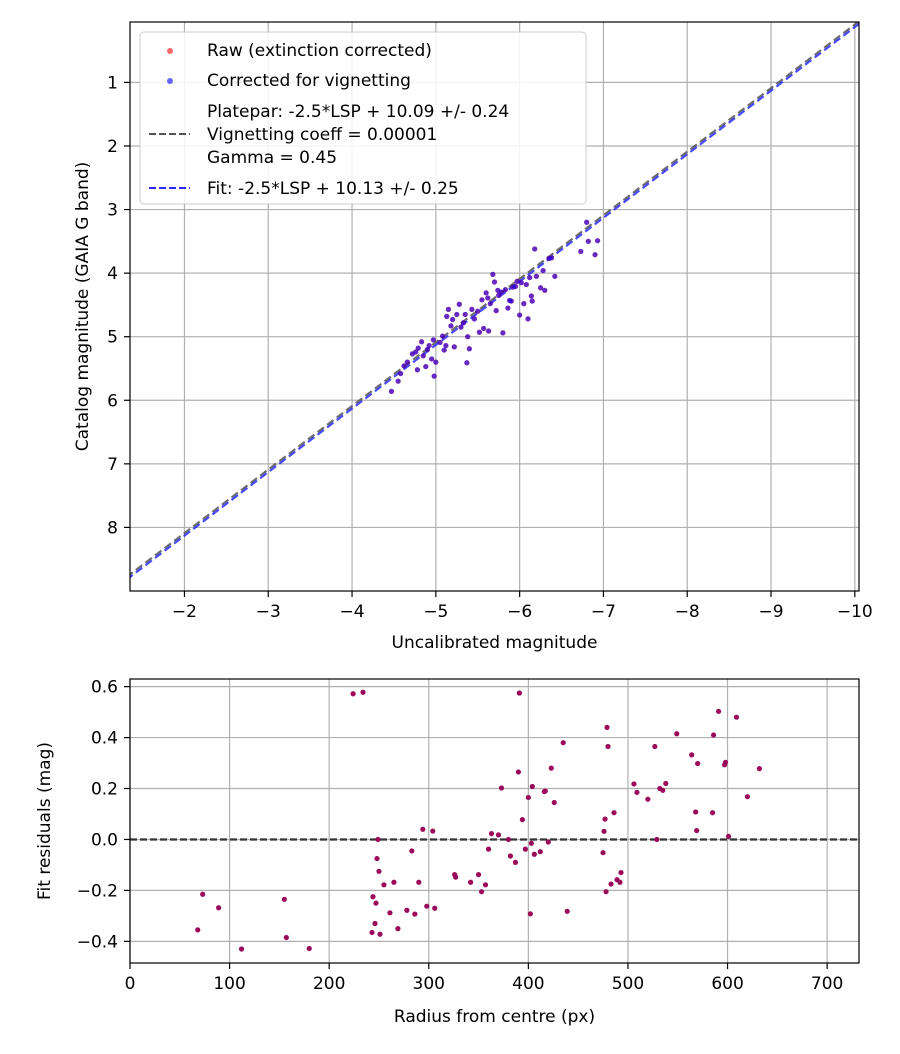 This screenshot has width=900, height=1054. I want to click on top-y-tick-label: 4, so click(112, 274).